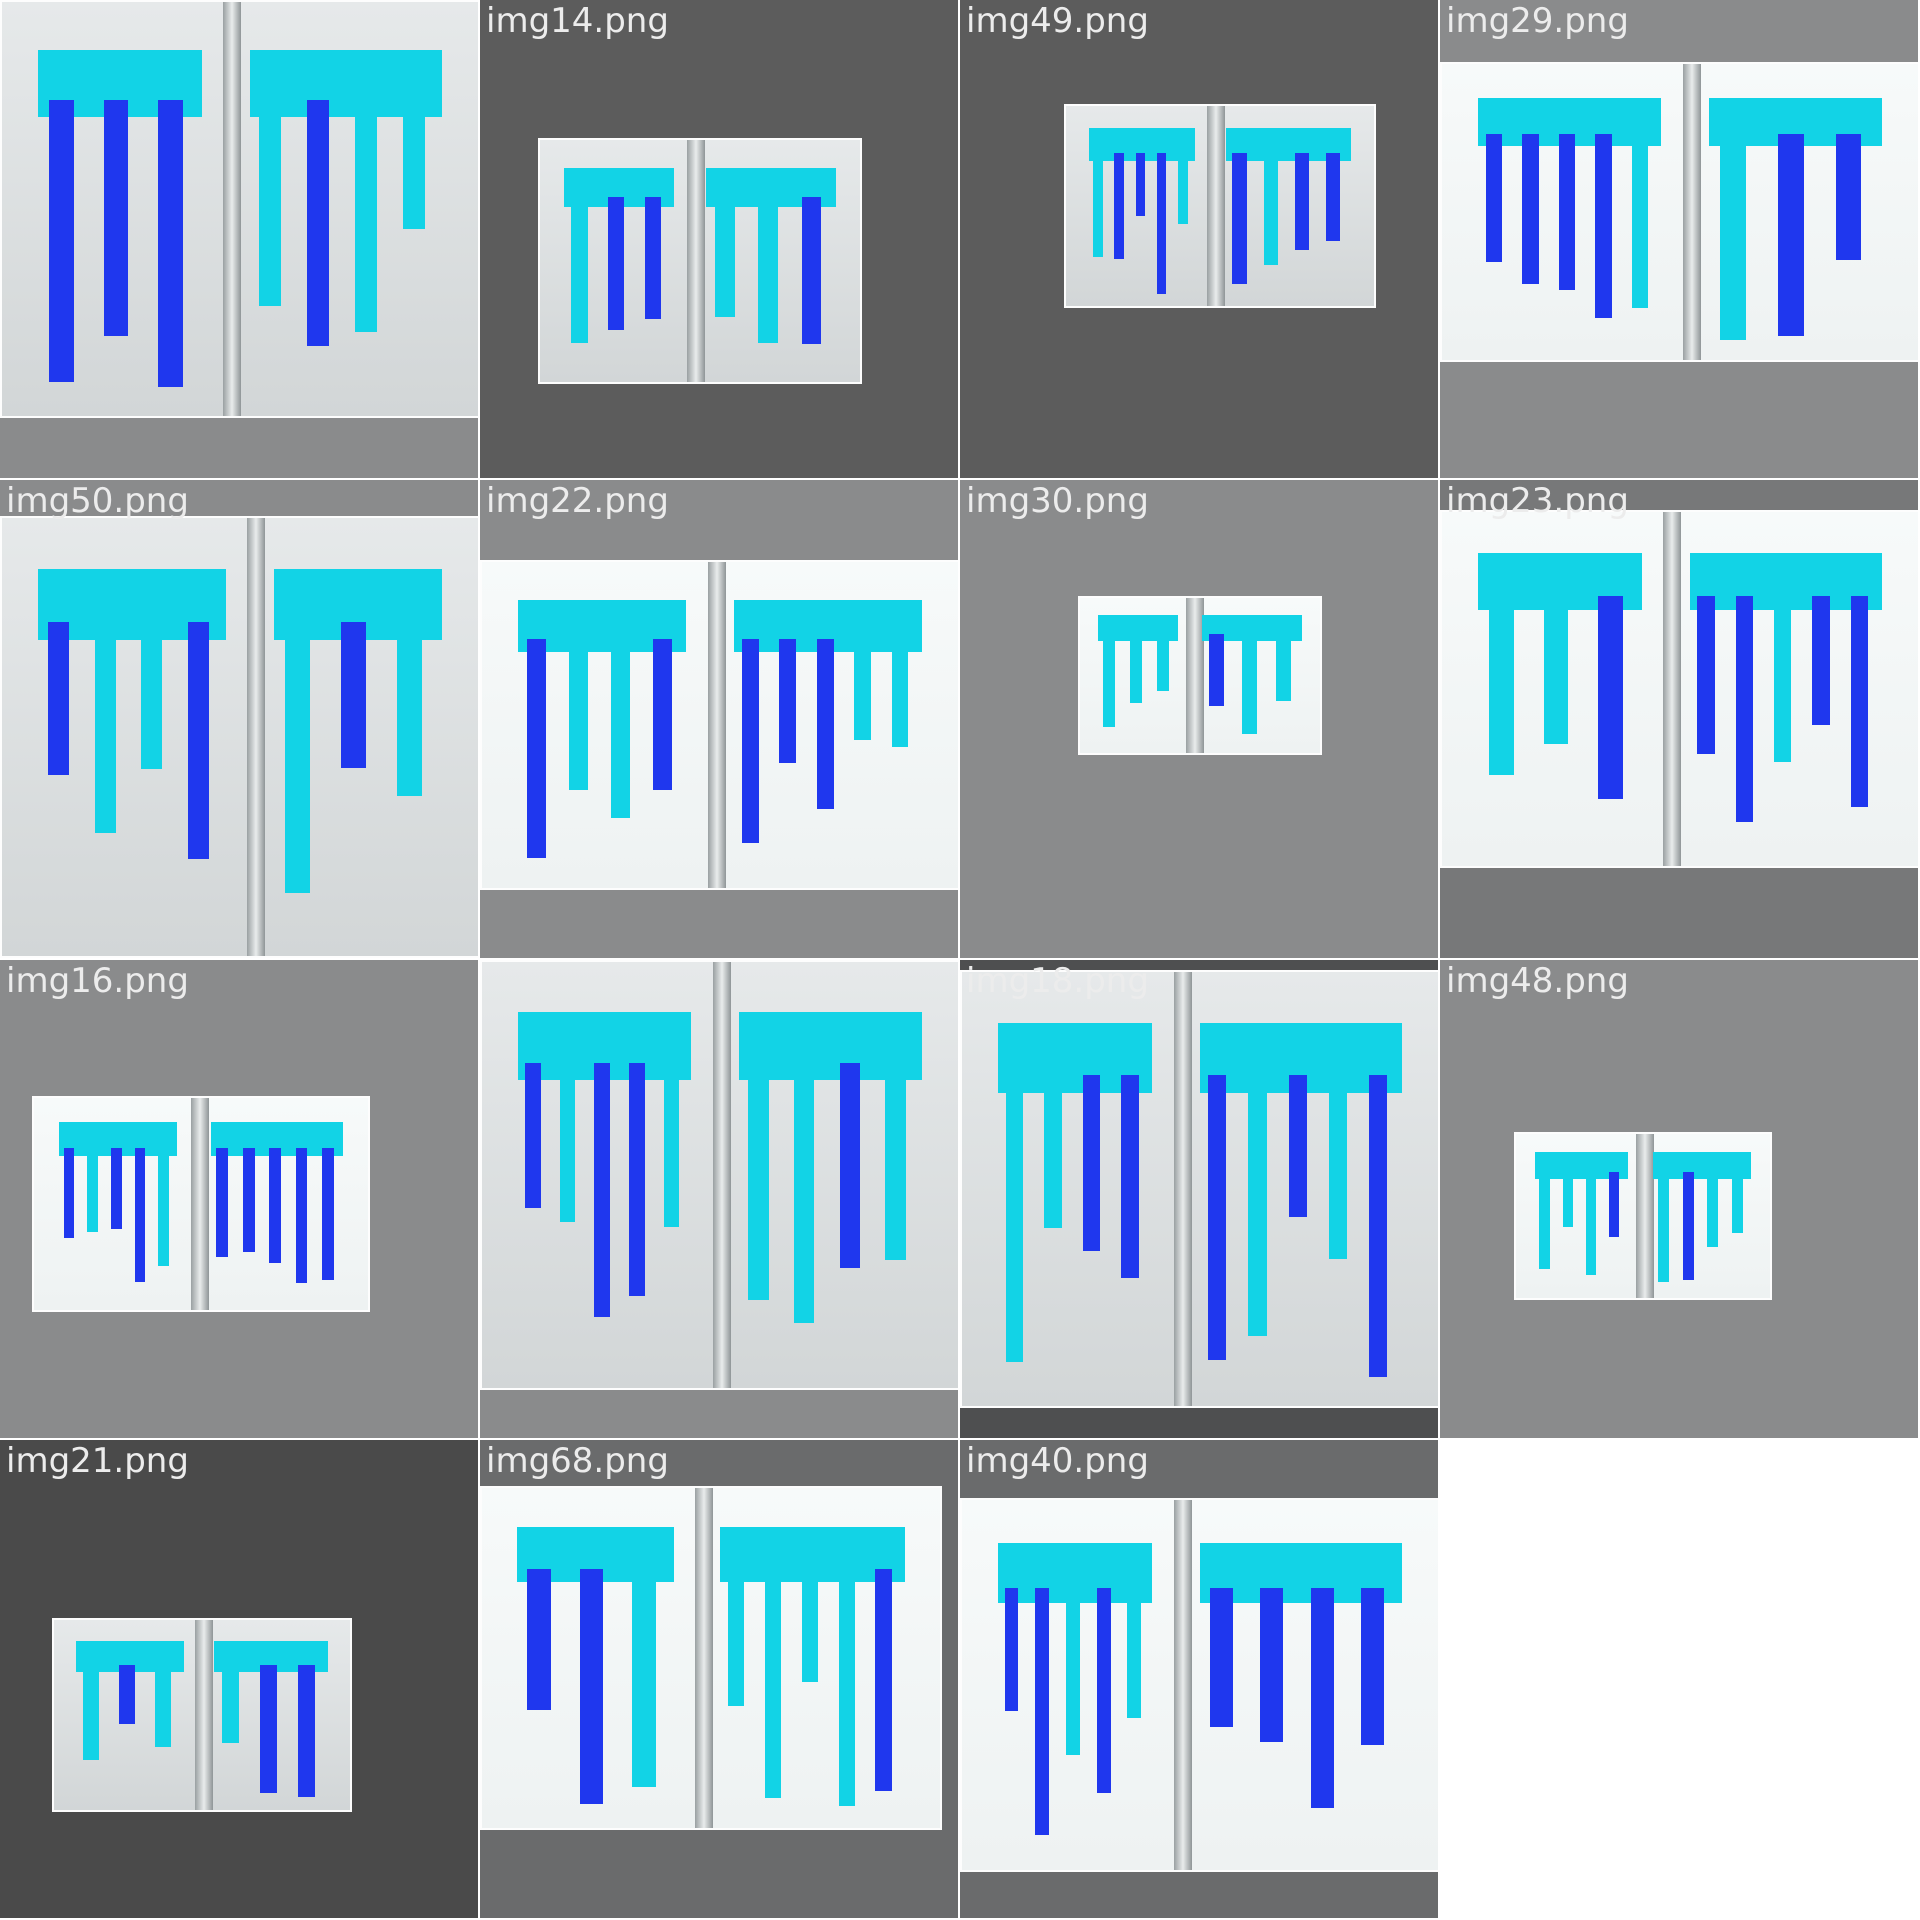 The width and height of the screenshot is (1920, 1920). Describe the element at coordinates (97, 1461) in the screenshot. I see `tile-filename-label: img21.png` at that location.